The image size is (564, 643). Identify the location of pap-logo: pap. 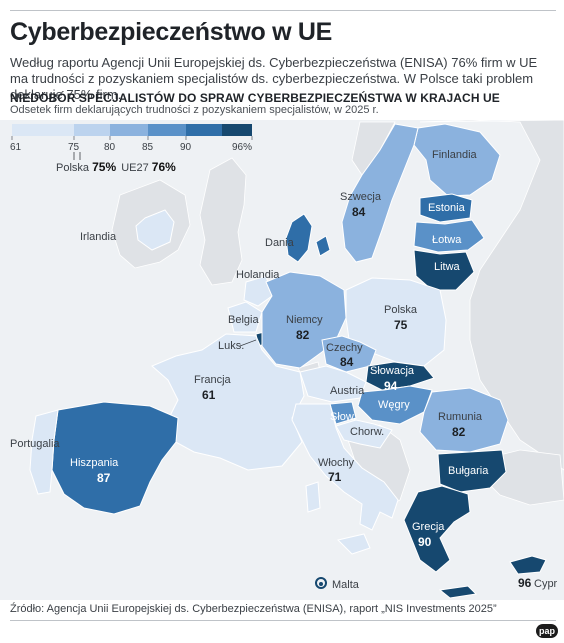
(547, 631).